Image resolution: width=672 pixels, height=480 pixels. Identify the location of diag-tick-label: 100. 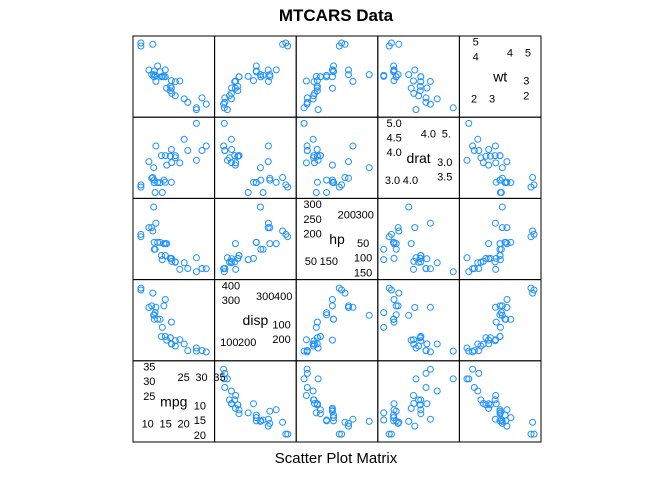
(363, 259).